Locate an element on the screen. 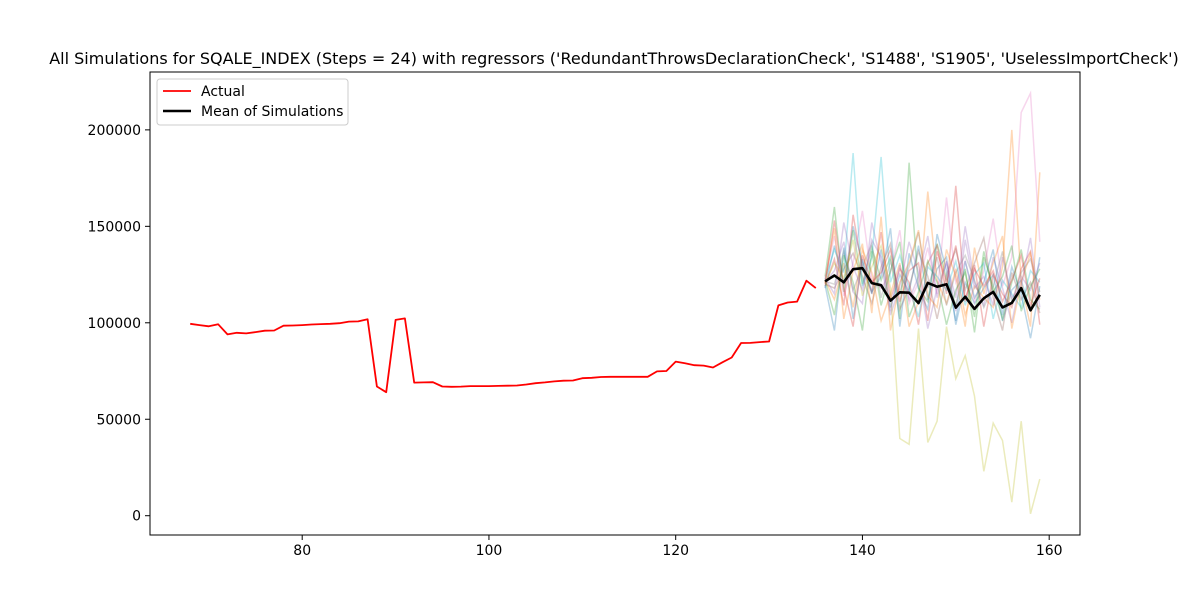  legend-label-mean: Mean of Simulations is located at coordinates (272, 112).